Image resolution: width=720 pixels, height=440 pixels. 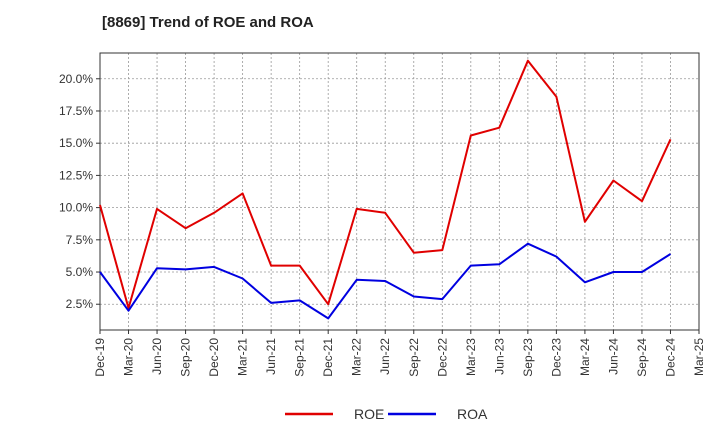 I want to click on x-tick-label-17: Mar-24, so click(x=585, y=357).